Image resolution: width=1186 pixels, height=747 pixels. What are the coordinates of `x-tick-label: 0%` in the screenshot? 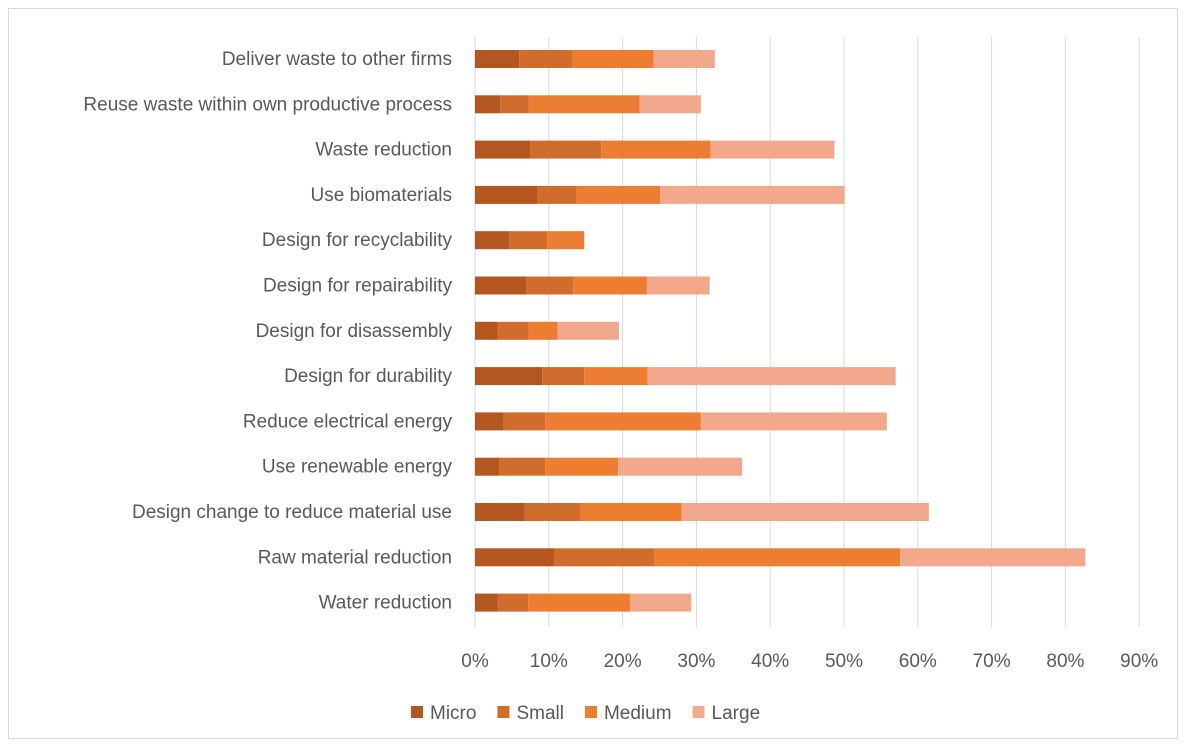 It's located at (475, 661).